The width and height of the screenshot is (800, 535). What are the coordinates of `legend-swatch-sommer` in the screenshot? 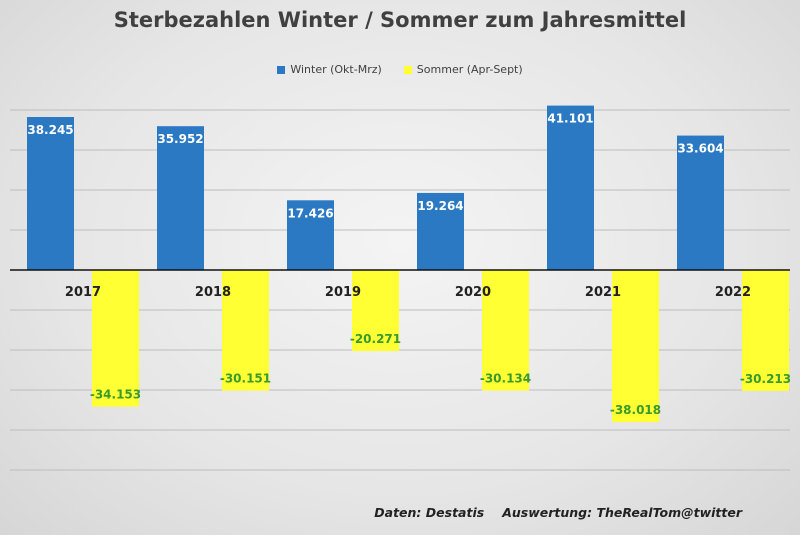 It's located at (407, 69).